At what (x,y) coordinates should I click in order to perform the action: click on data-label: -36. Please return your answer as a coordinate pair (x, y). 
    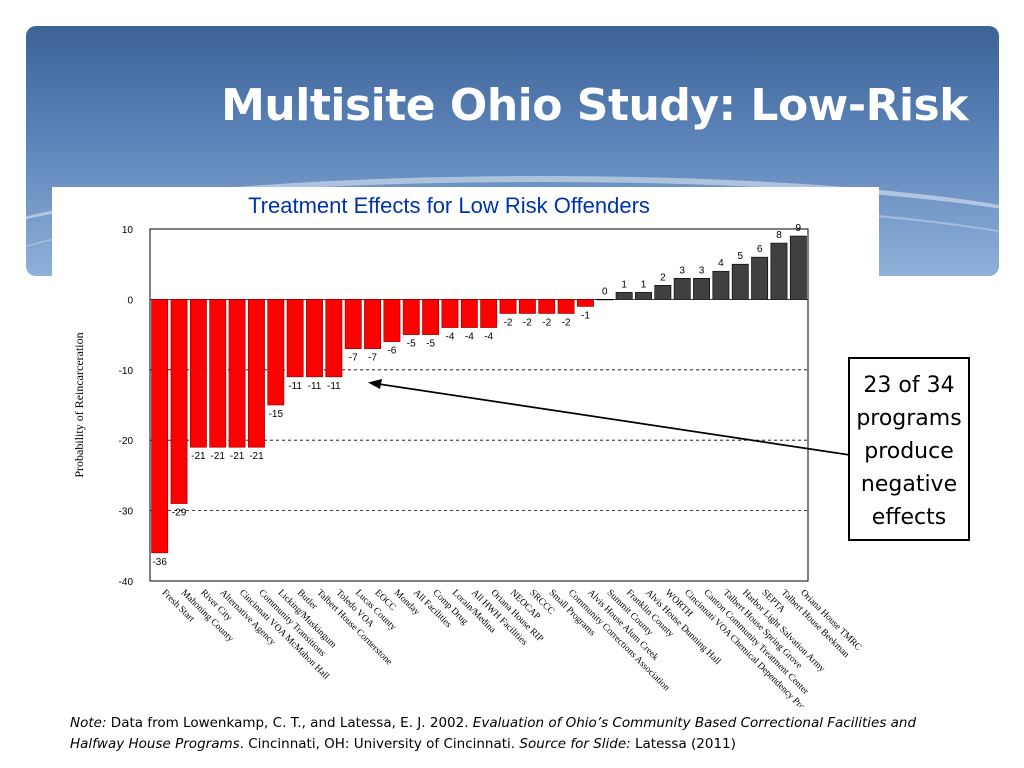
    Looking at the image, I should click on (159, 562).